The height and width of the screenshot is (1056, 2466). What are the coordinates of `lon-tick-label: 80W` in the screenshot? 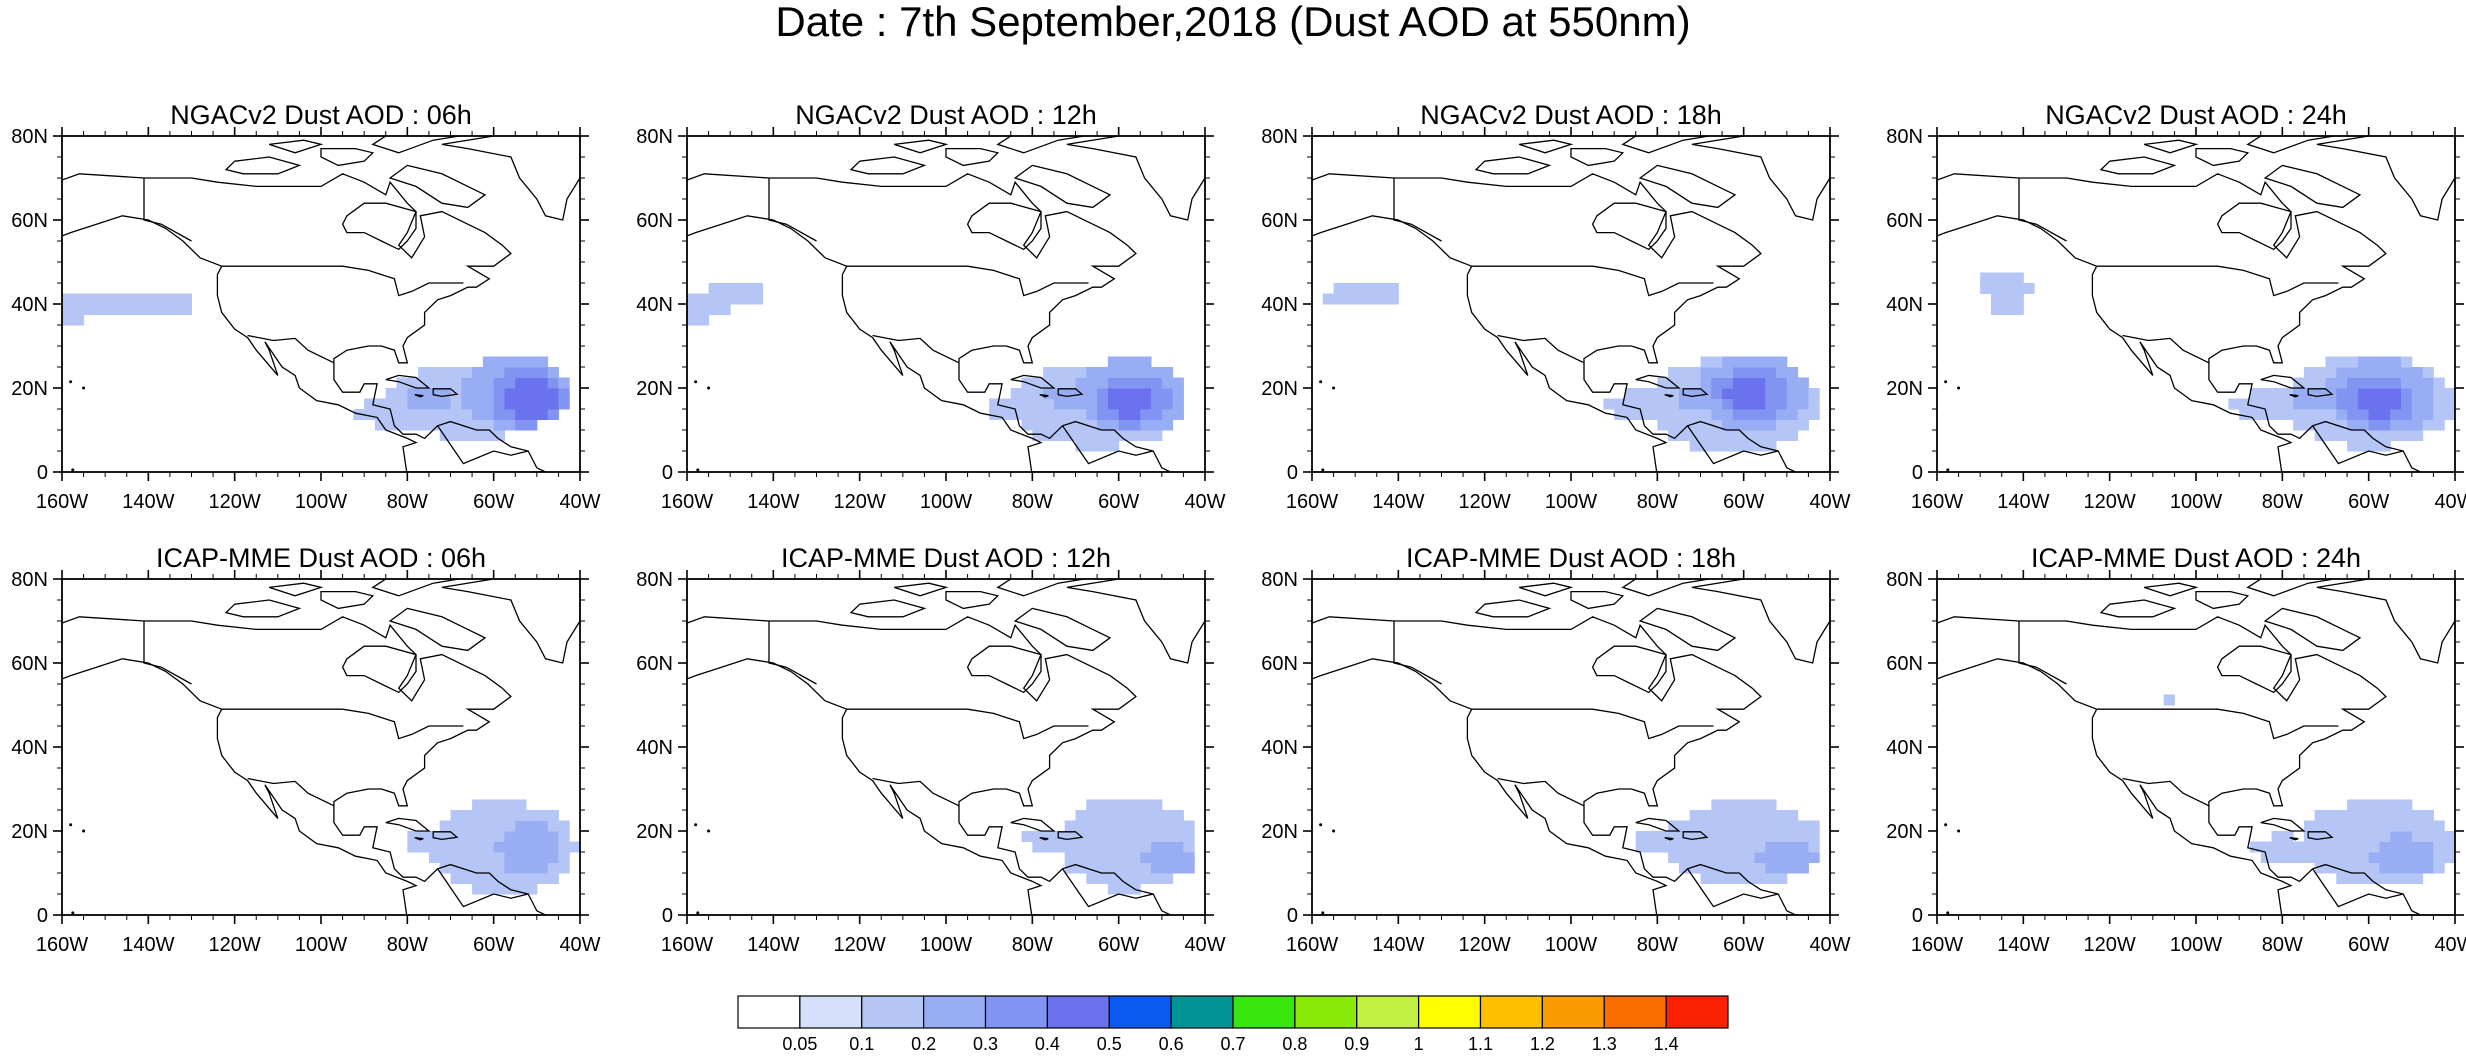 It's located at (2282, 502).